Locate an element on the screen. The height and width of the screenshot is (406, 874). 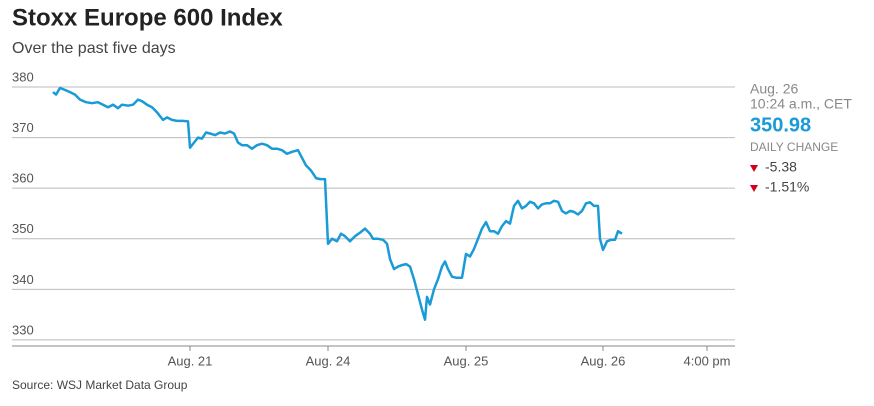
panel-change-label: DAILY CHANGE is located at coordinates (794, 147).